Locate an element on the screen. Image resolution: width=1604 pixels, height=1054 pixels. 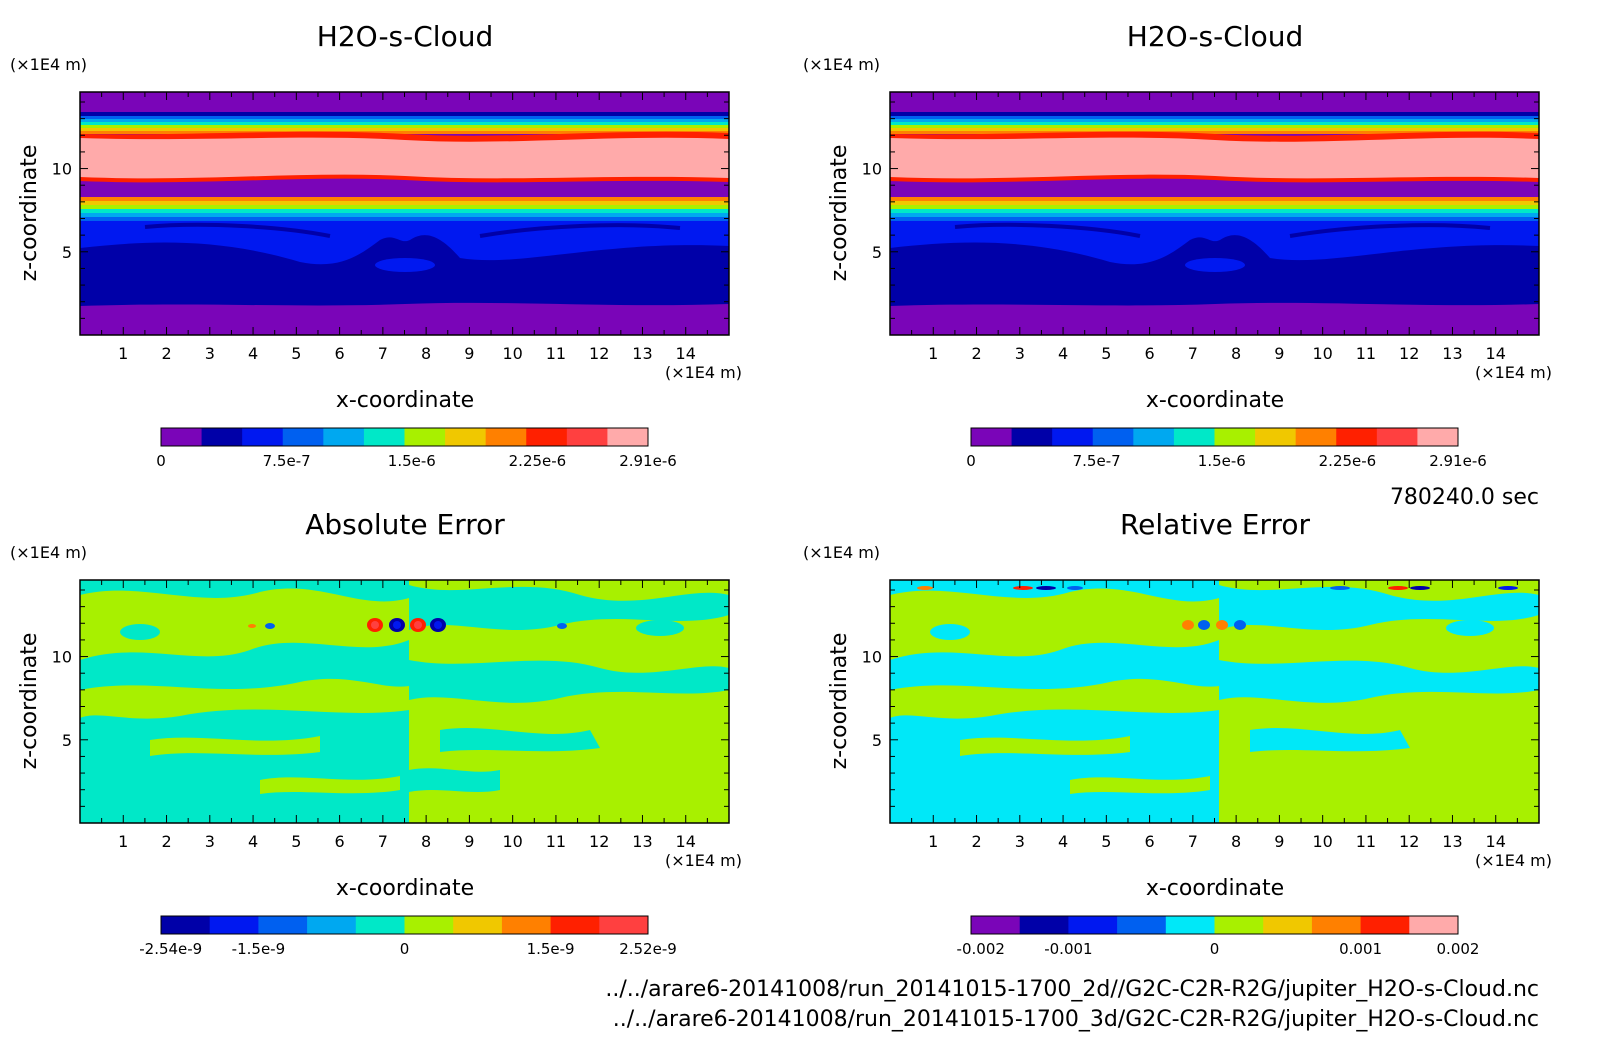
colorbar-tick-label: 7.5e-7 is located at coordinates (1097, 461).